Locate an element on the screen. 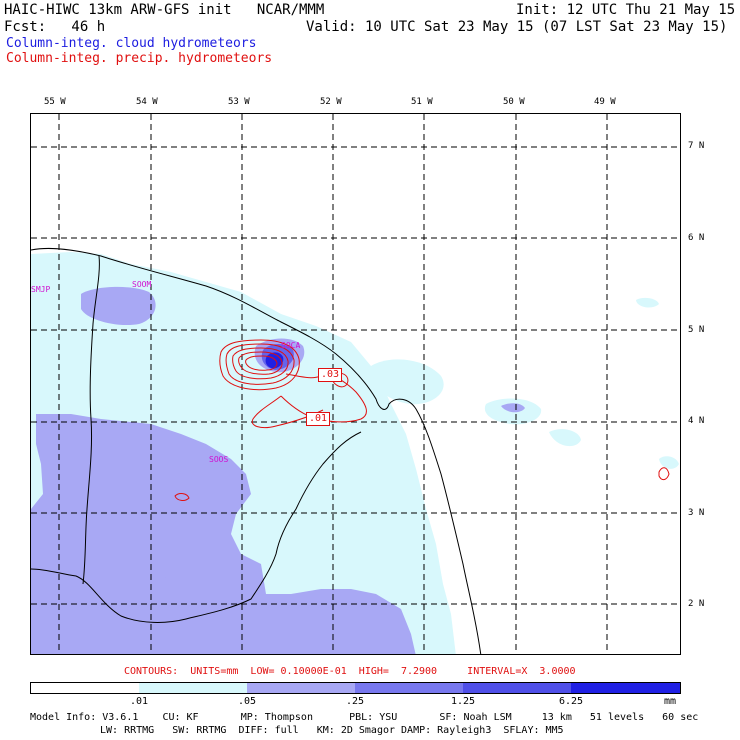  forecast-hour: Fcst: 46 h is located at coordinates (55, 27).